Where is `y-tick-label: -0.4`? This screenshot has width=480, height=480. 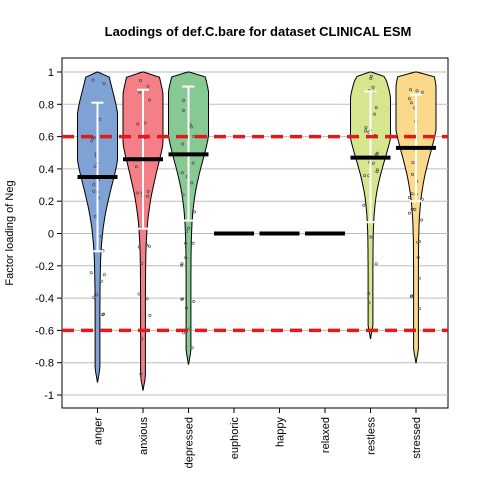
y-tick-label: -0.4 is located at coordinates (44, 299).